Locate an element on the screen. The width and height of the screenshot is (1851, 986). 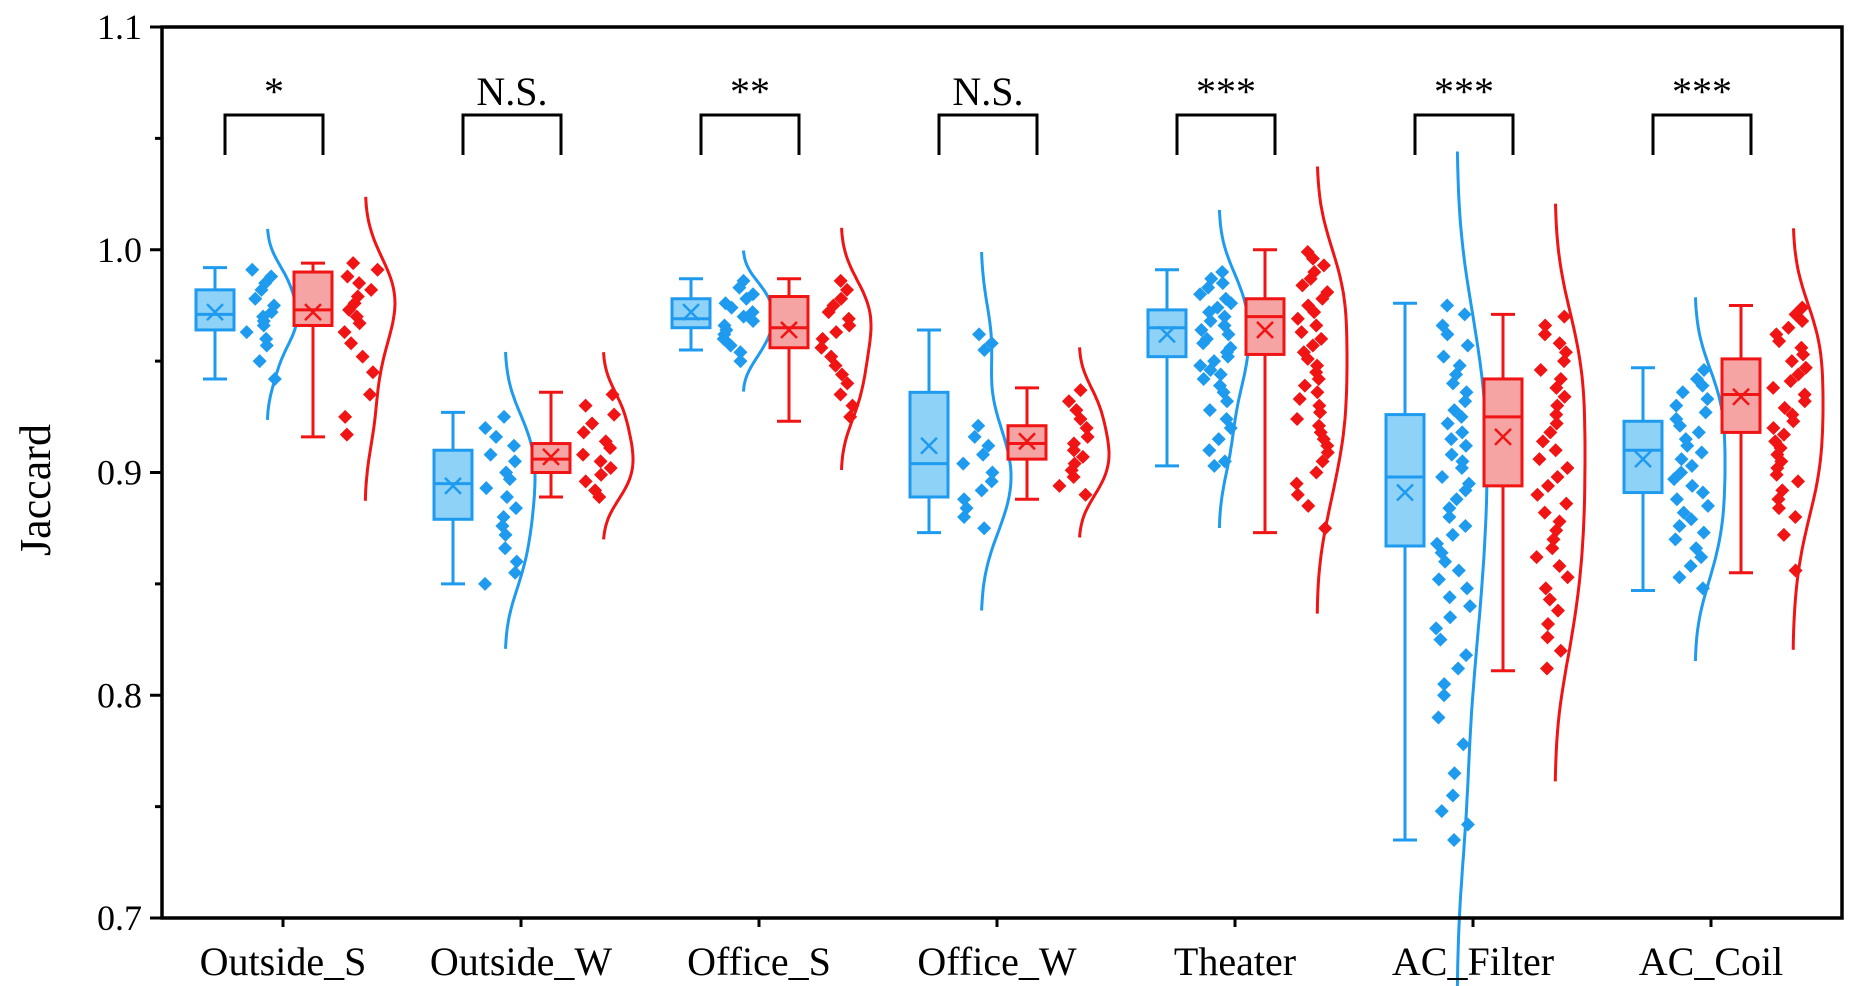
y-tick-label: 0.9 is located at coordinates (119, 473).